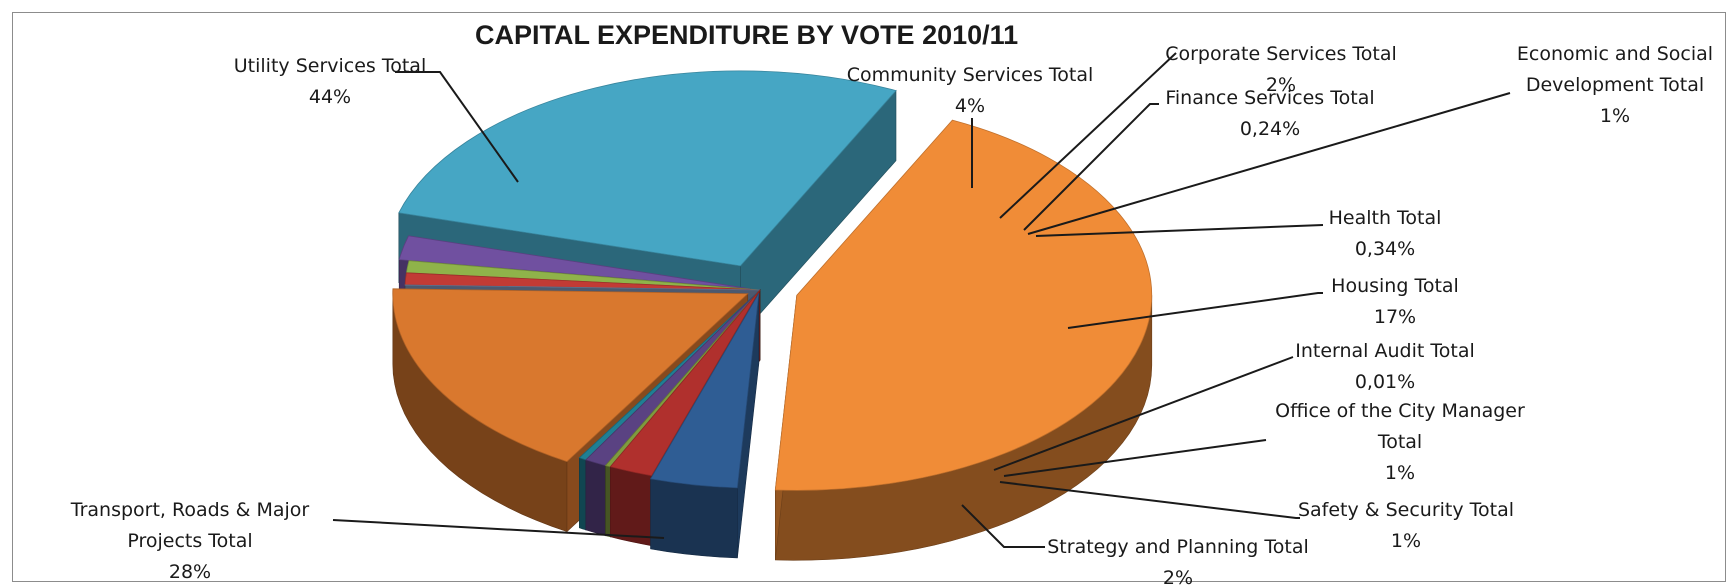  I want to click on label-text-economic-and-social-development-total: Development Total, so click(1615, 85).